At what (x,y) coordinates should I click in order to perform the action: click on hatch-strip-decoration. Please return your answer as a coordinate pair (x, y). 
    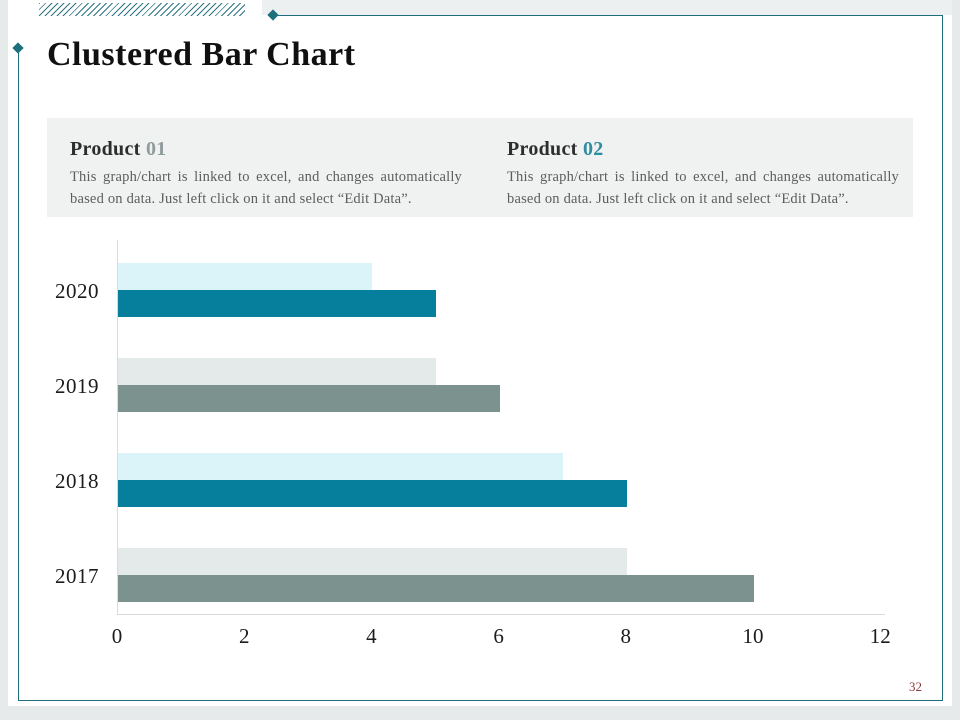
    Looking at the image, I should click on (142, 9).